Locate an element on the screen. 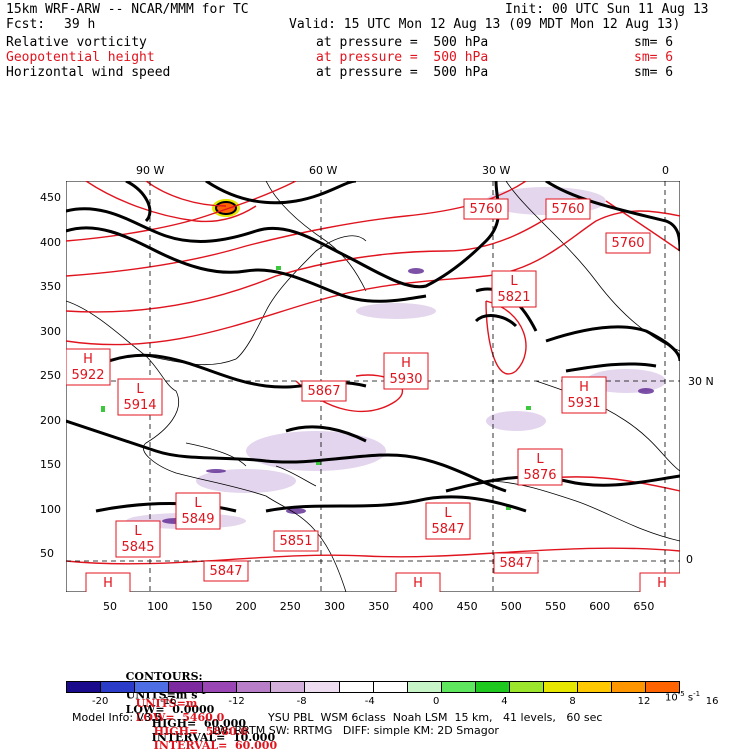 This screenshot has height=753, width=740. height-center-label: 5847 is located at coordinates (516, 563).